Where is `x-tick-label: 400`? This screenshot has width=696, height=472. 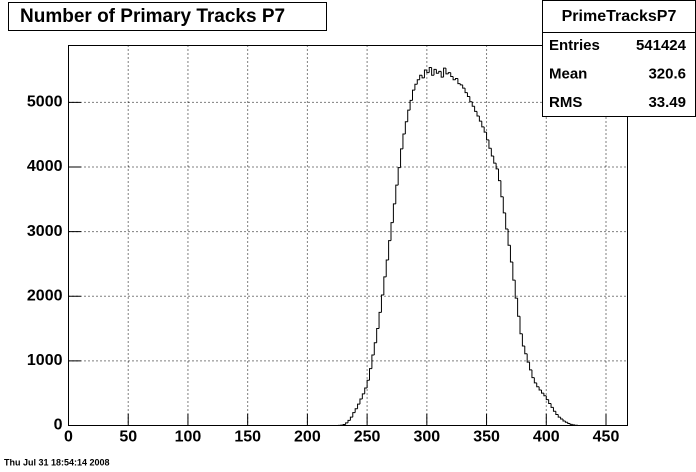
x-tick-label: 400 is located at coordinates (546, 437).